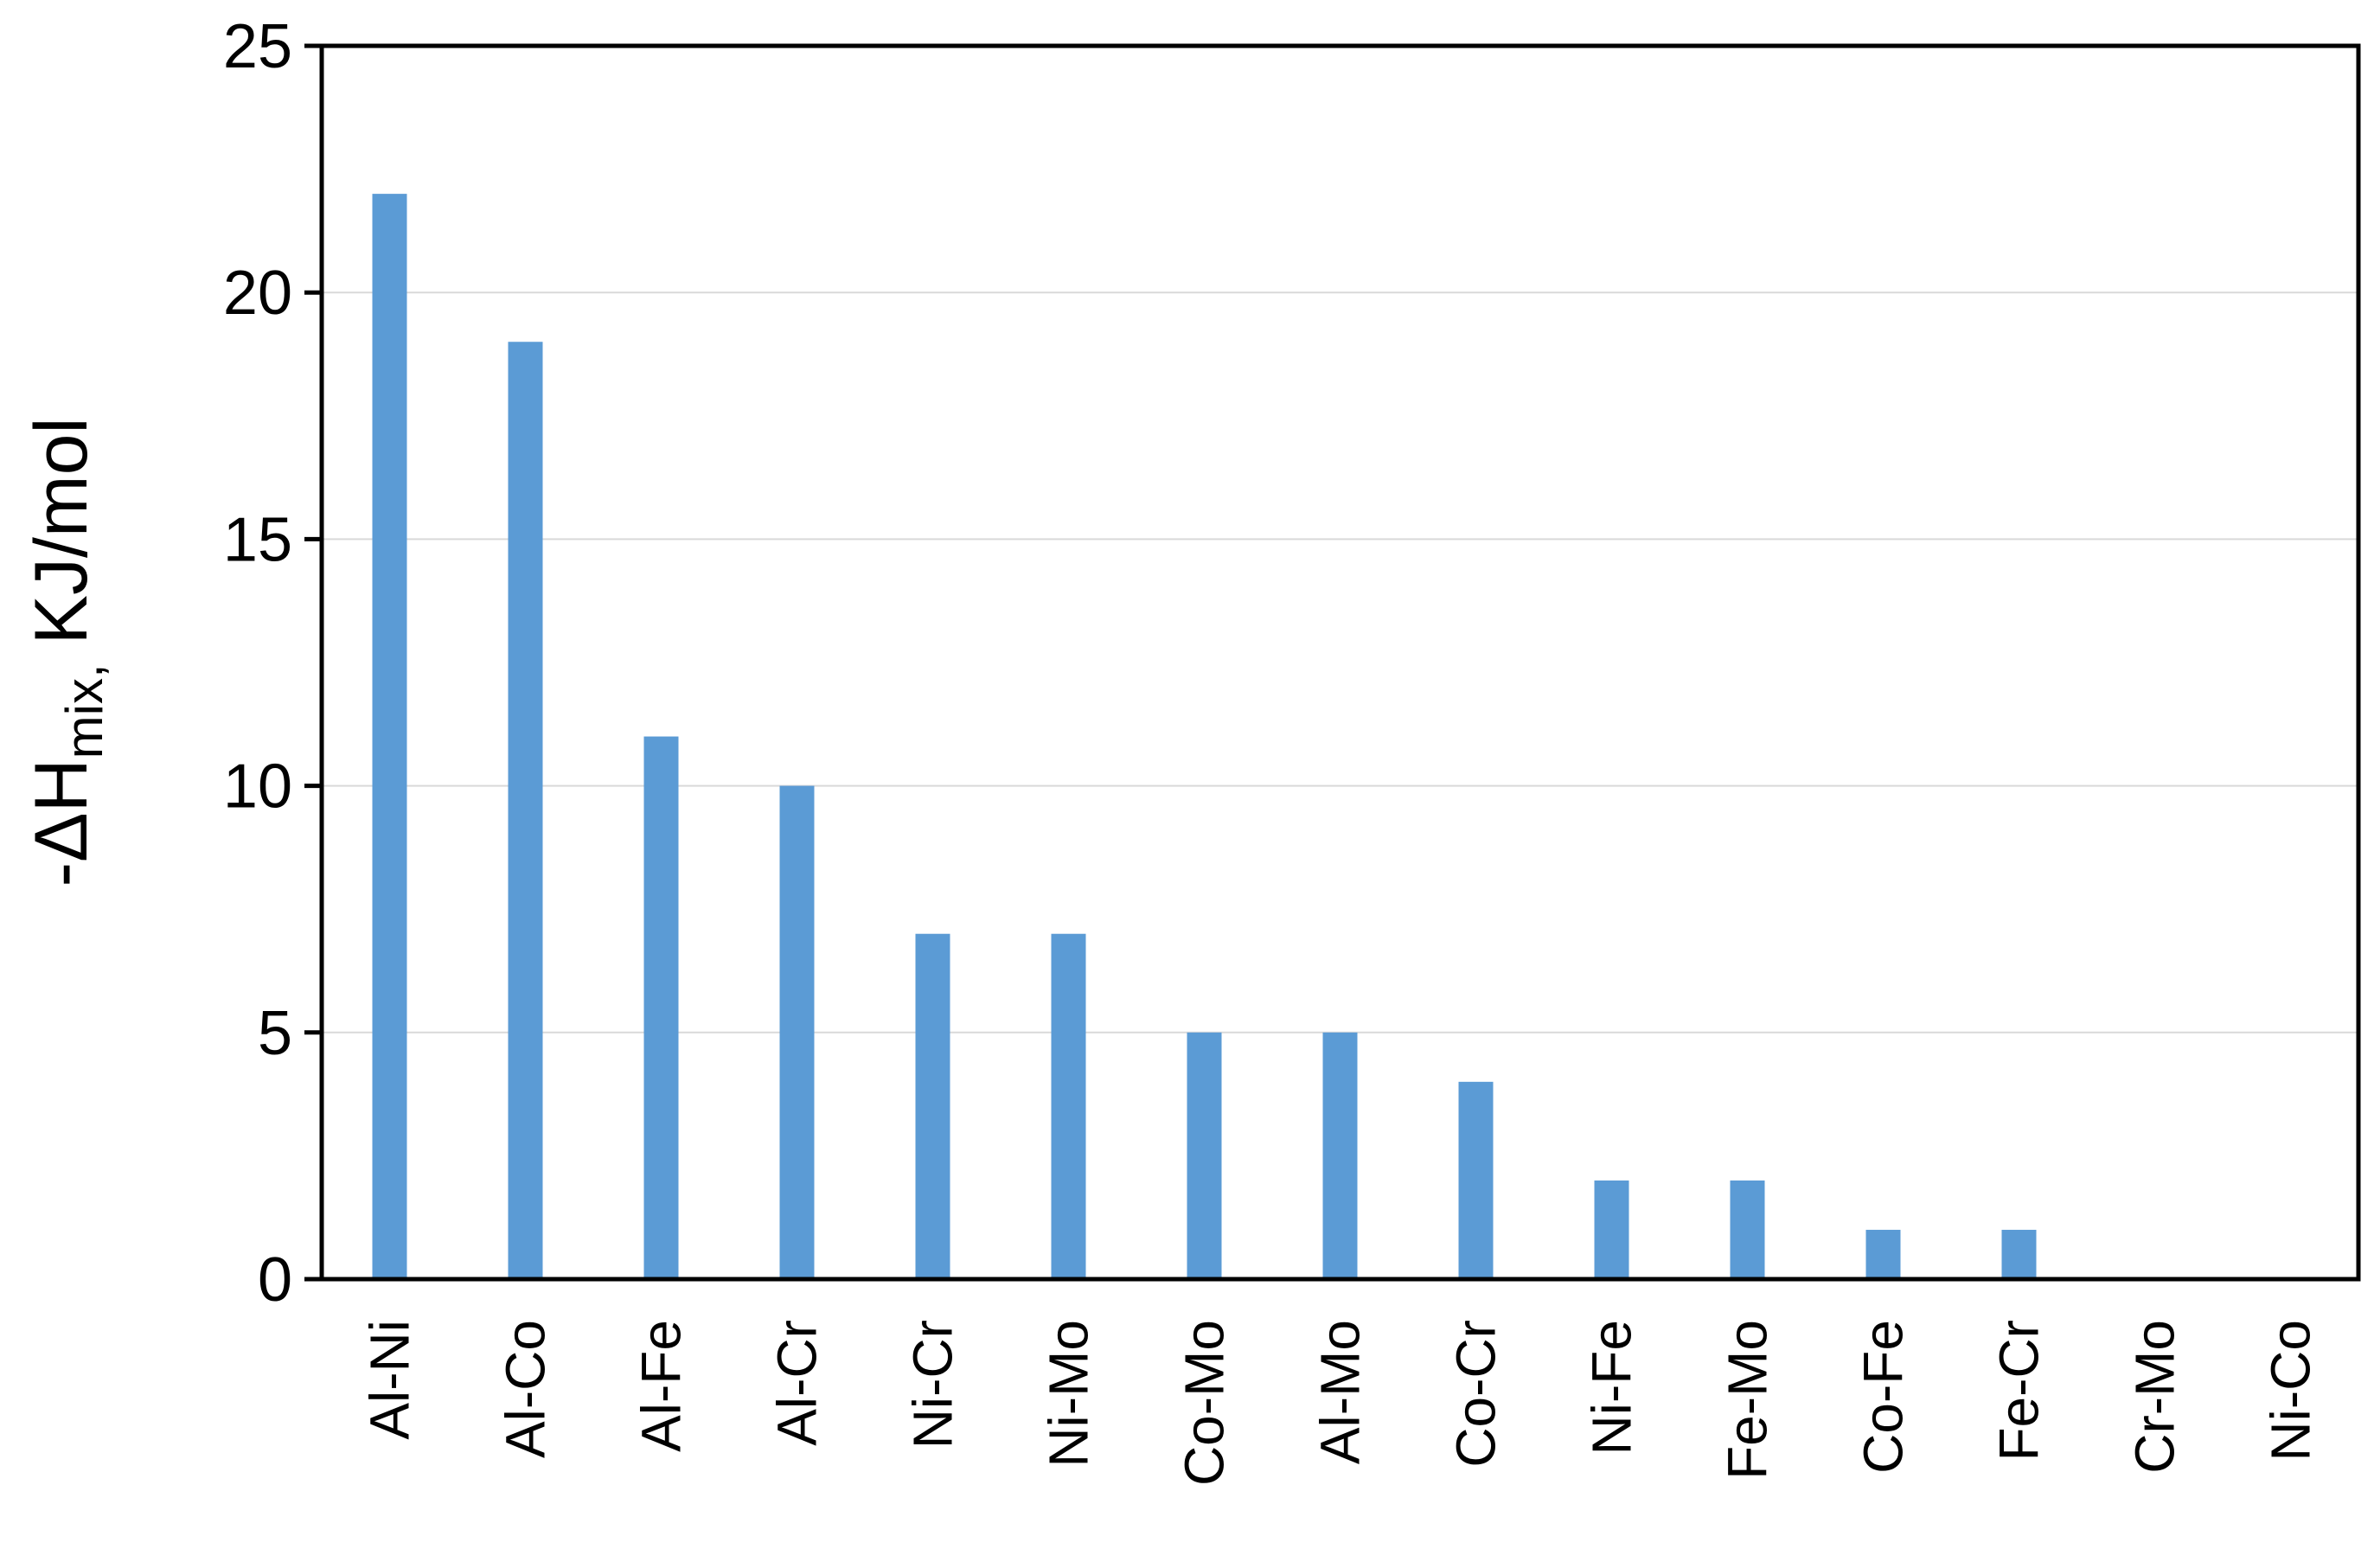  Describe the element at coordinates (798, 1383) in the screenshot. I see `x-tick-label: Al-Cr` at that location.